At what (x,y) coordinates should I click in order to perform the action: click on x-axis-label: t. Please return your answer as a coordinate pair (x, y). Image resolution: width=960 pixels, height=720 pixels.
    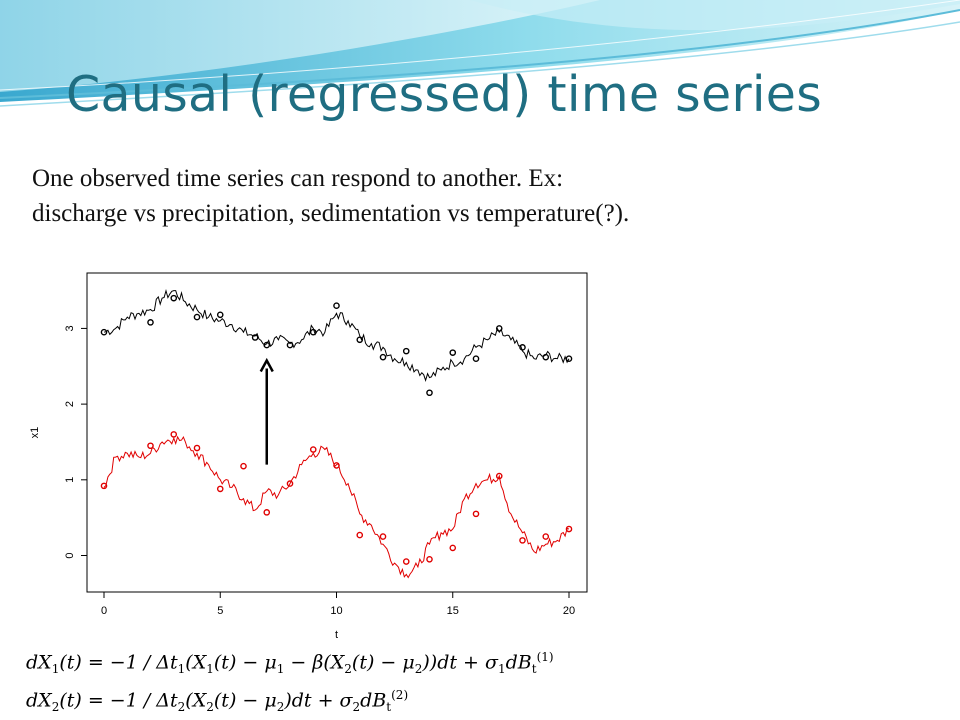
    Looking at the image, I should click on (336, 635).